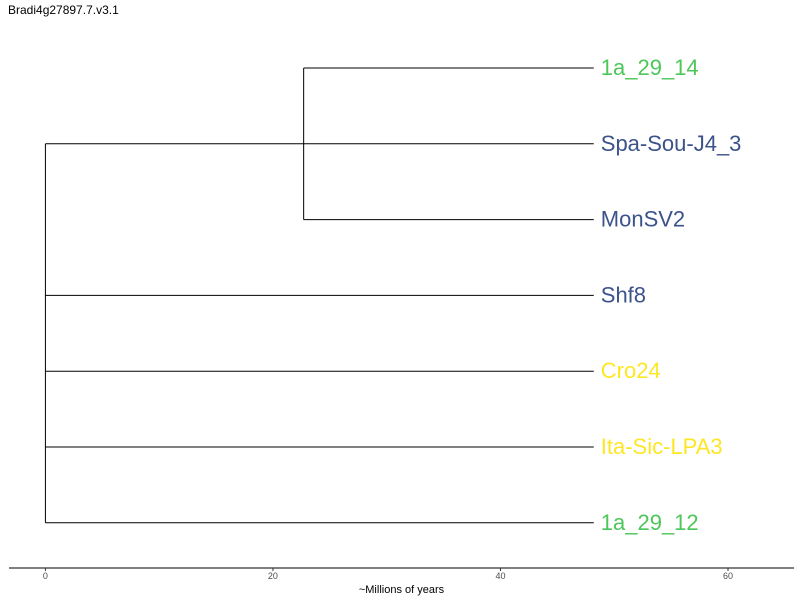 Image resolution: width=800 pixels, height=600 pixels. Describe the element at coordinates (631, 370) in the screenshot. I see `leaf-label: Cro24` at that location.